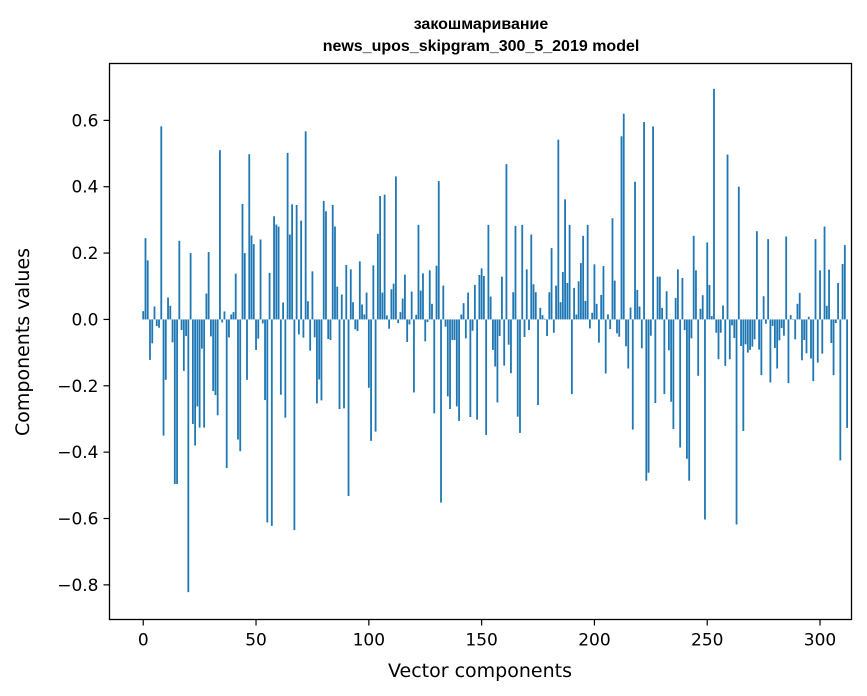 The width and height of the screenshot is (867, 696). I want to click on y-tick-label: −0.8, so click(77, 586).